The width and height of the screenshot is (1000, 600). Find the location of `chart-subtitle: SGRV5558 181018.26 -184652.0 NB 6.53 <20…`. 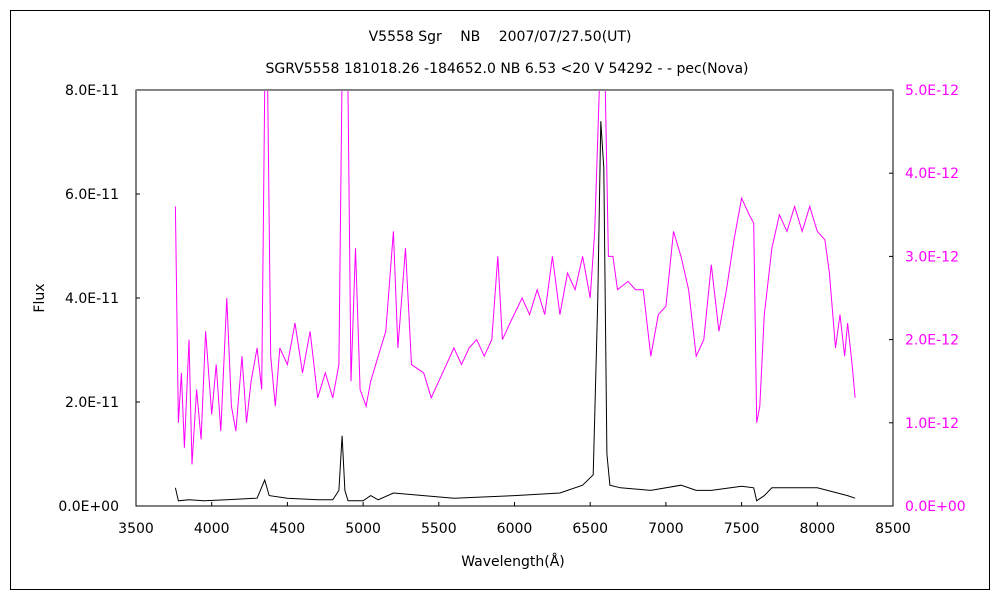

chart-subtitle: SGRV5558 181018.26 -184652.0 NB 6.53 <20… is located at coordinates (507, 69).